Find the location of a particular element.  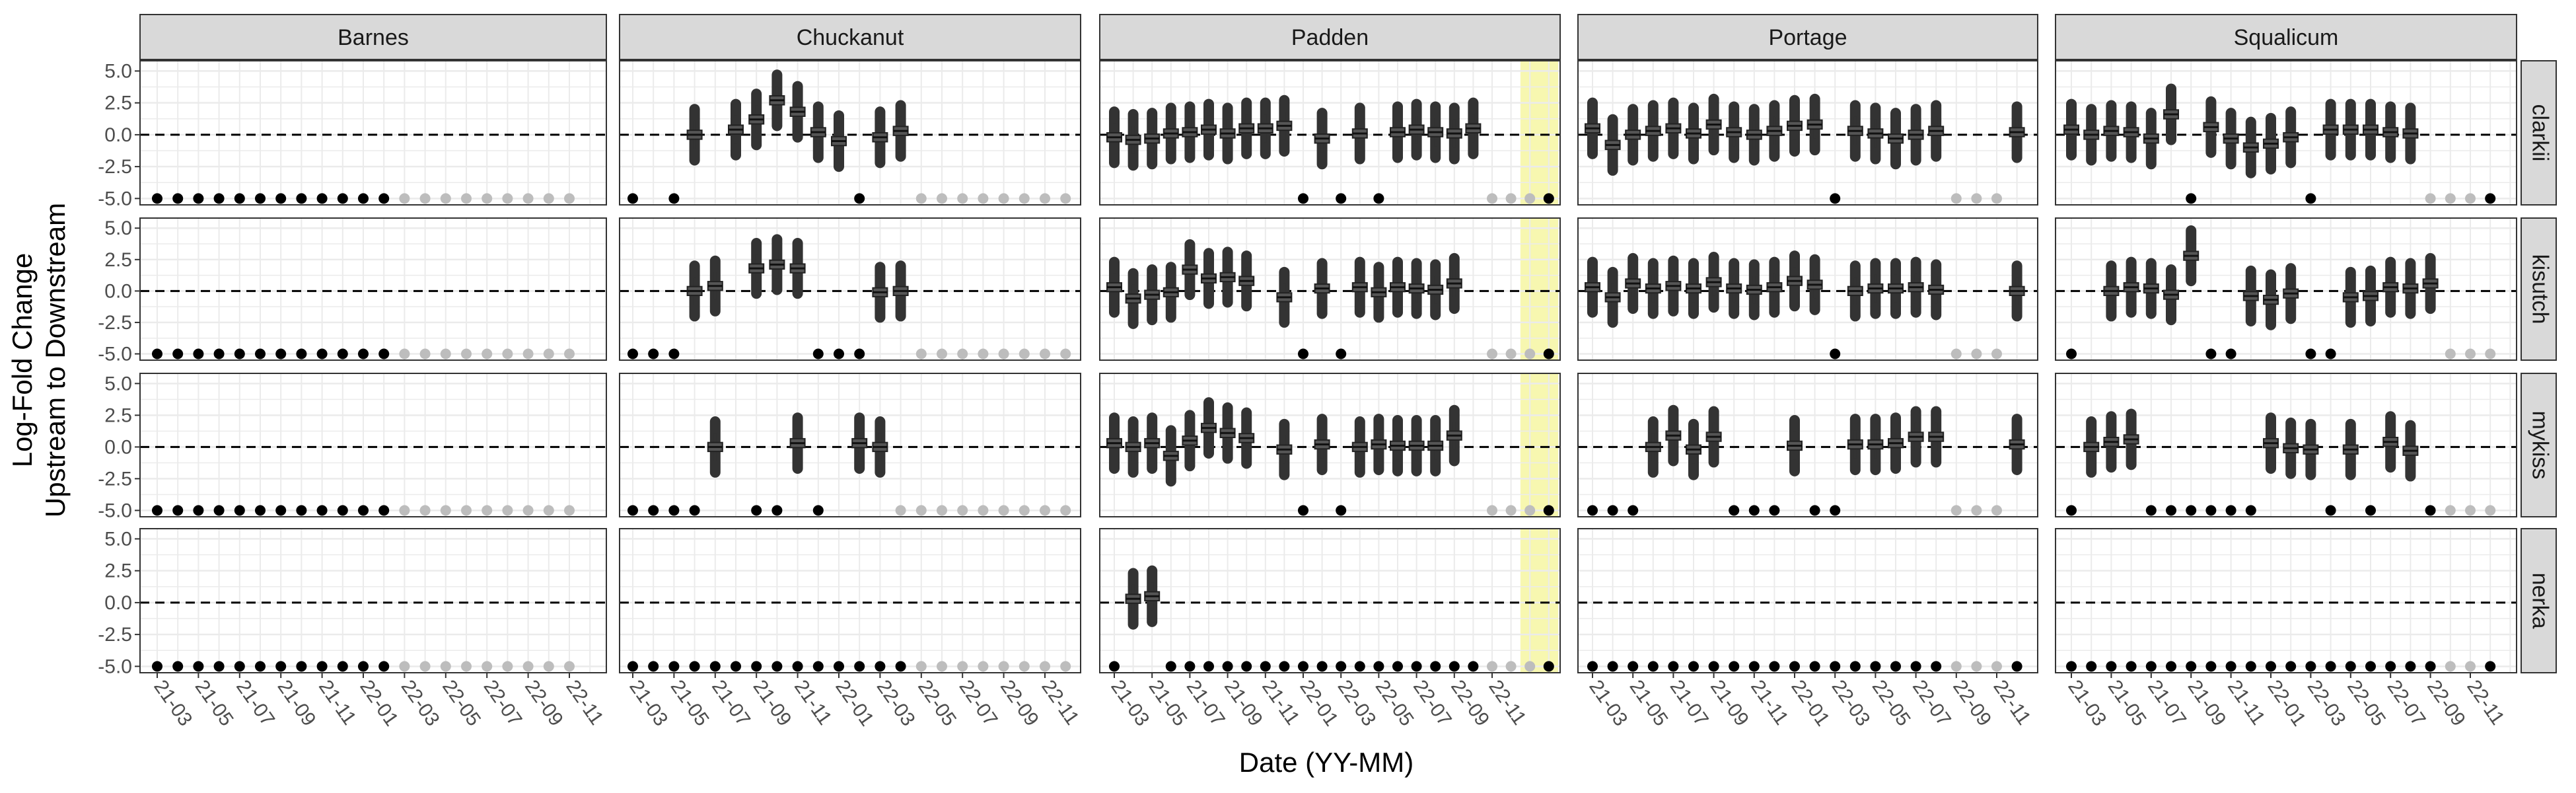

y-tick-label: 5.0 is located at coordinates (118, 384).